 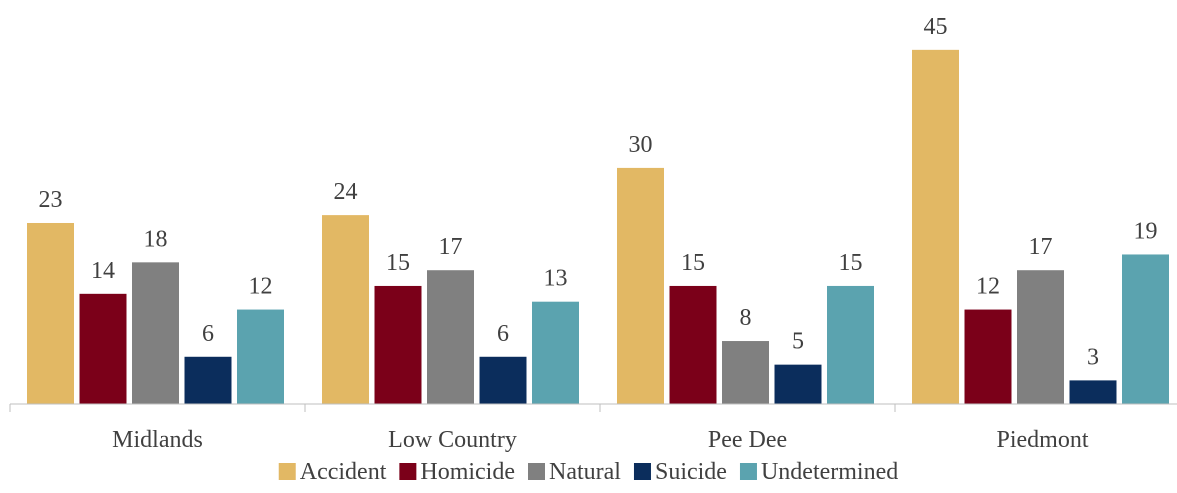 I want to click on category-label: Piedmont, so click(x=1042, y=440).